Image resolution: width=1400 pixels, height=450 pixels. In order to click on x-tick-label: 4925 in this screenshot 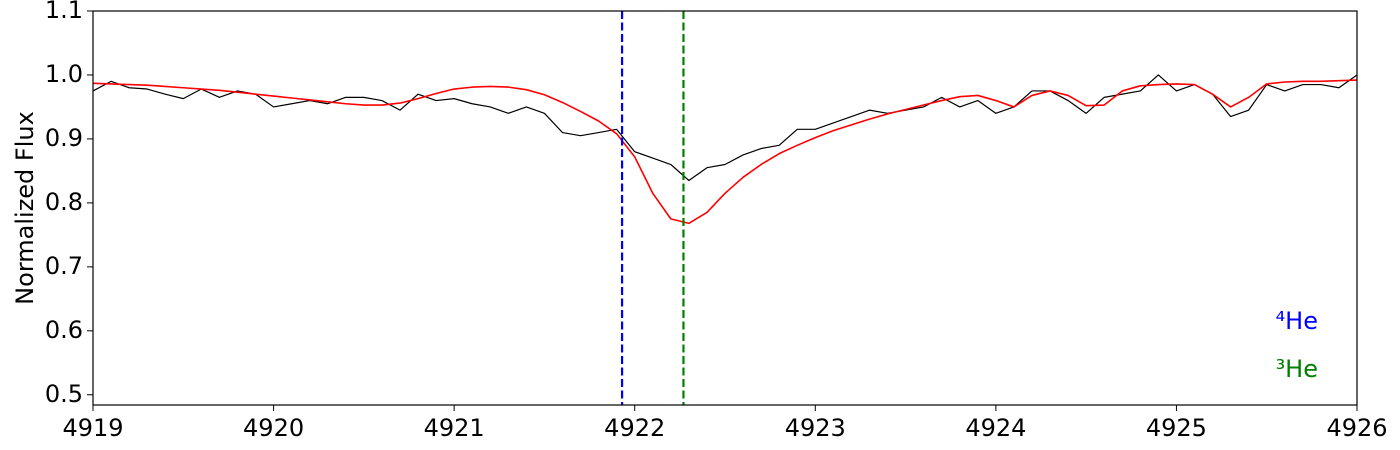, I will do `click(1176, 428)`.